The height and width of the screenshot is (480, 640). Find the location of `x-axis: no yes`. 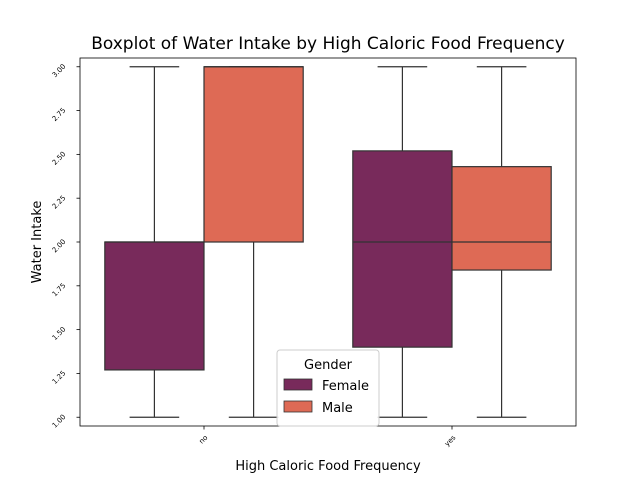

x-axis: no yes is located at coordinates (328, 437).